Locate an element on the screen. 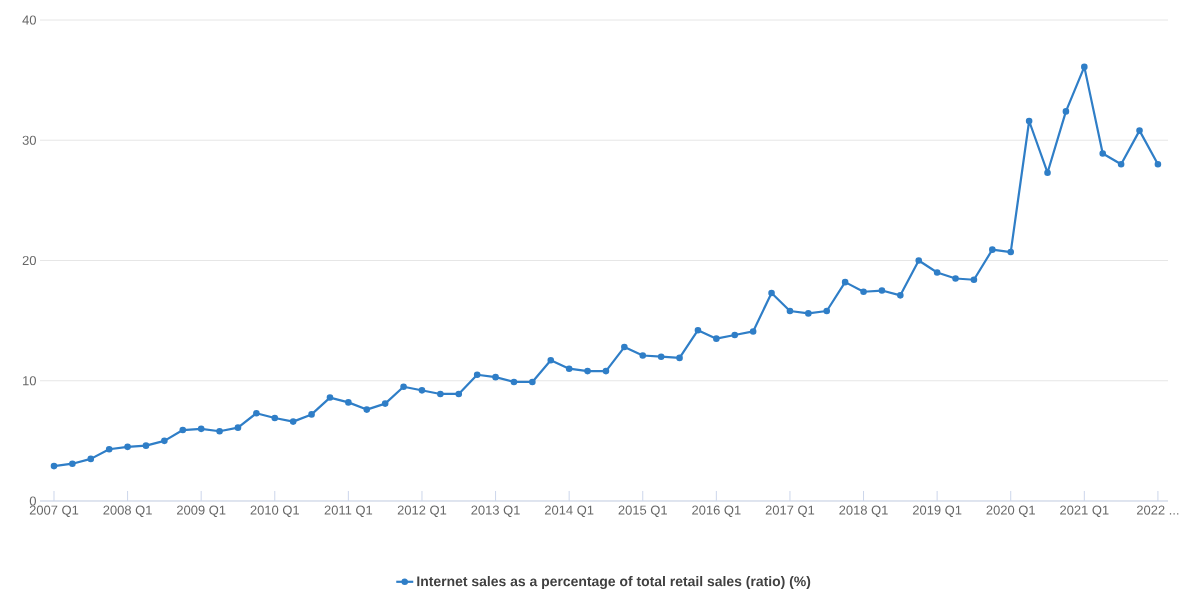 The image size is (1185, 597). x-tick-label: 2015 Q1 is located at coordinates (642, 511).